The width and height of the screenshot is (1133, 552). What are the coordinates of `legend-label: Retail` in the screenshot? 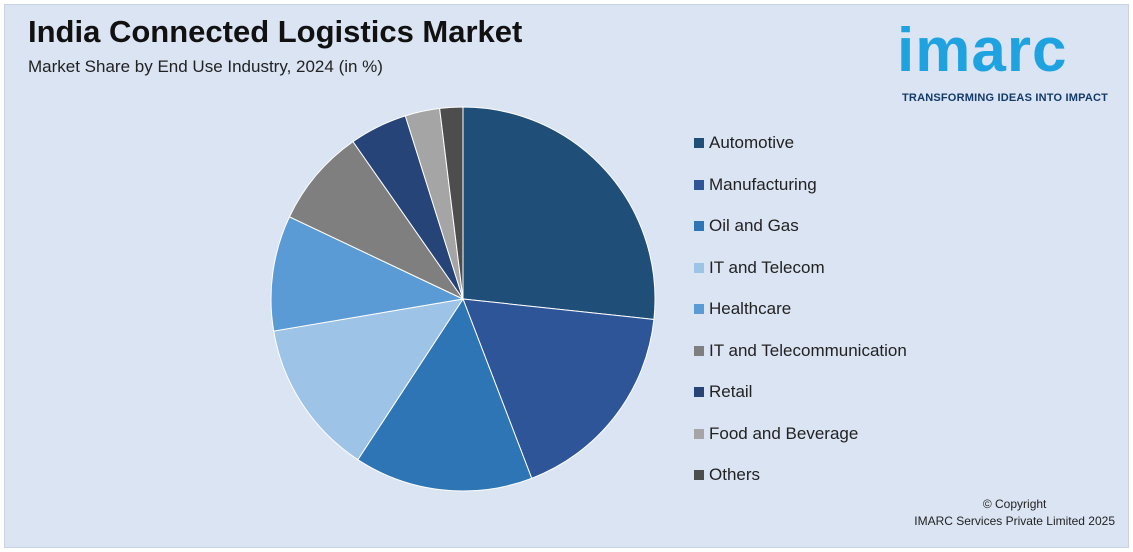 It's located at (731, 391).